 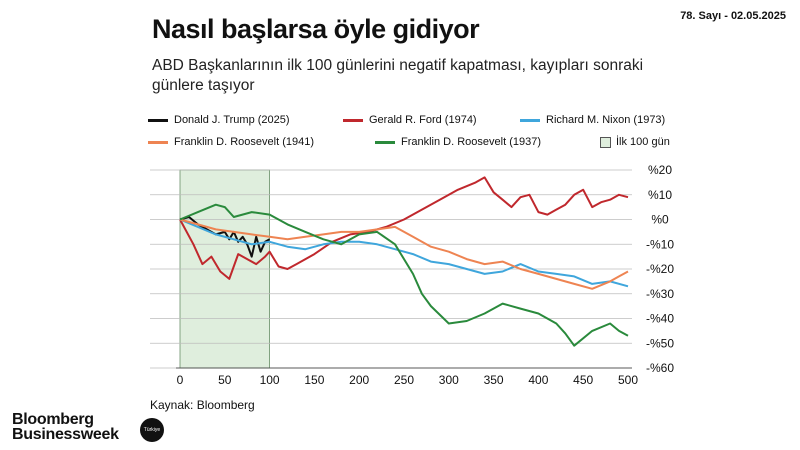 I want to click on legend-swatch-trump, so click(x=158, y=120).